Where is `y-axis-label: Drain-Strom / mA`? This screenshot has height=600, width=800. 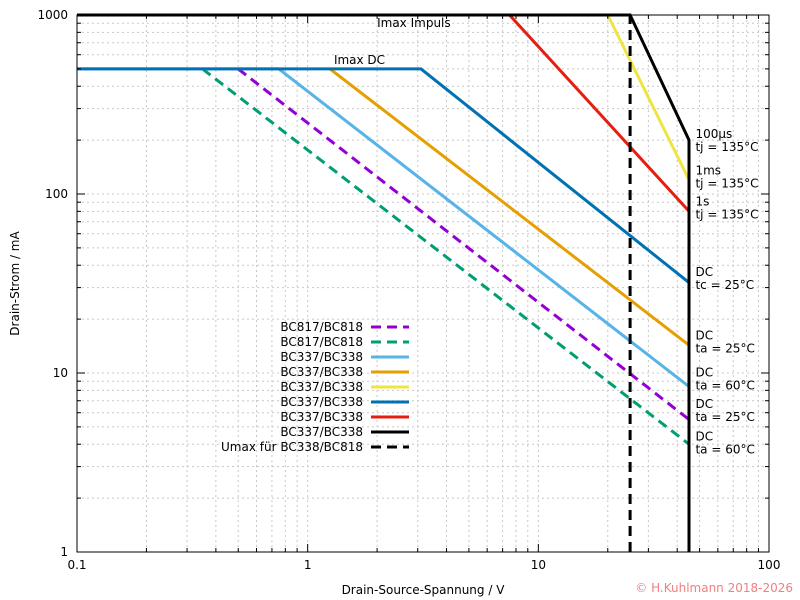
y-axis-label: Drain-Strom / mA is located at coordinates (15, 283).